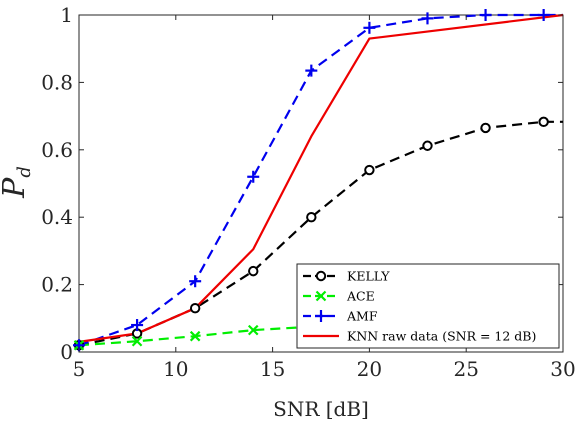 The image size is (581, 428). Describe the element at coordinates (272, 369) in the screenshot. I see `x-tick-label: 15` at that location.